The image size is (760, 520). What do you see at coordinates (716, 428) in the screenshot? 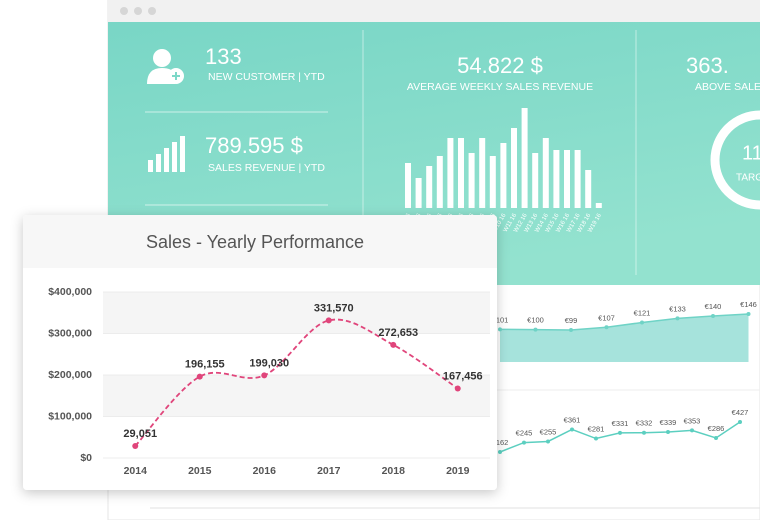
I see `data-label: €286` at bounding box center [716, 428].